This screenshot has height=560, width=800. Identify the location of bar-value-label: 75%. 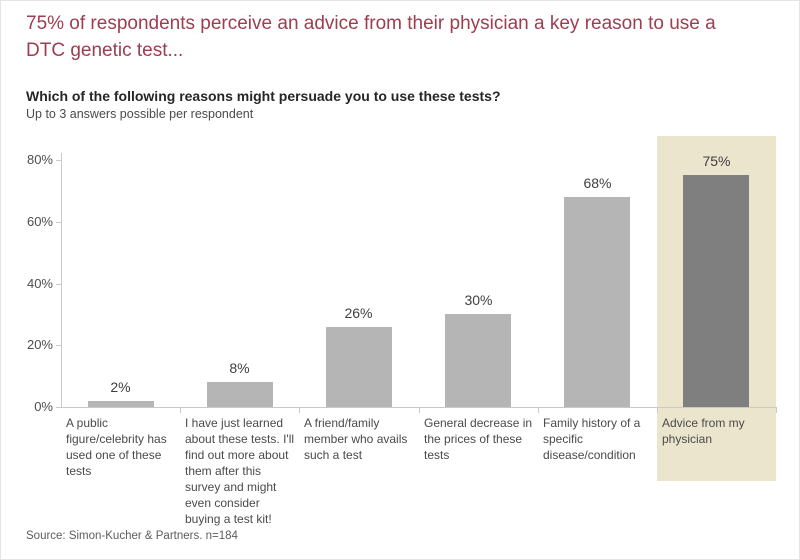
(716, 161).